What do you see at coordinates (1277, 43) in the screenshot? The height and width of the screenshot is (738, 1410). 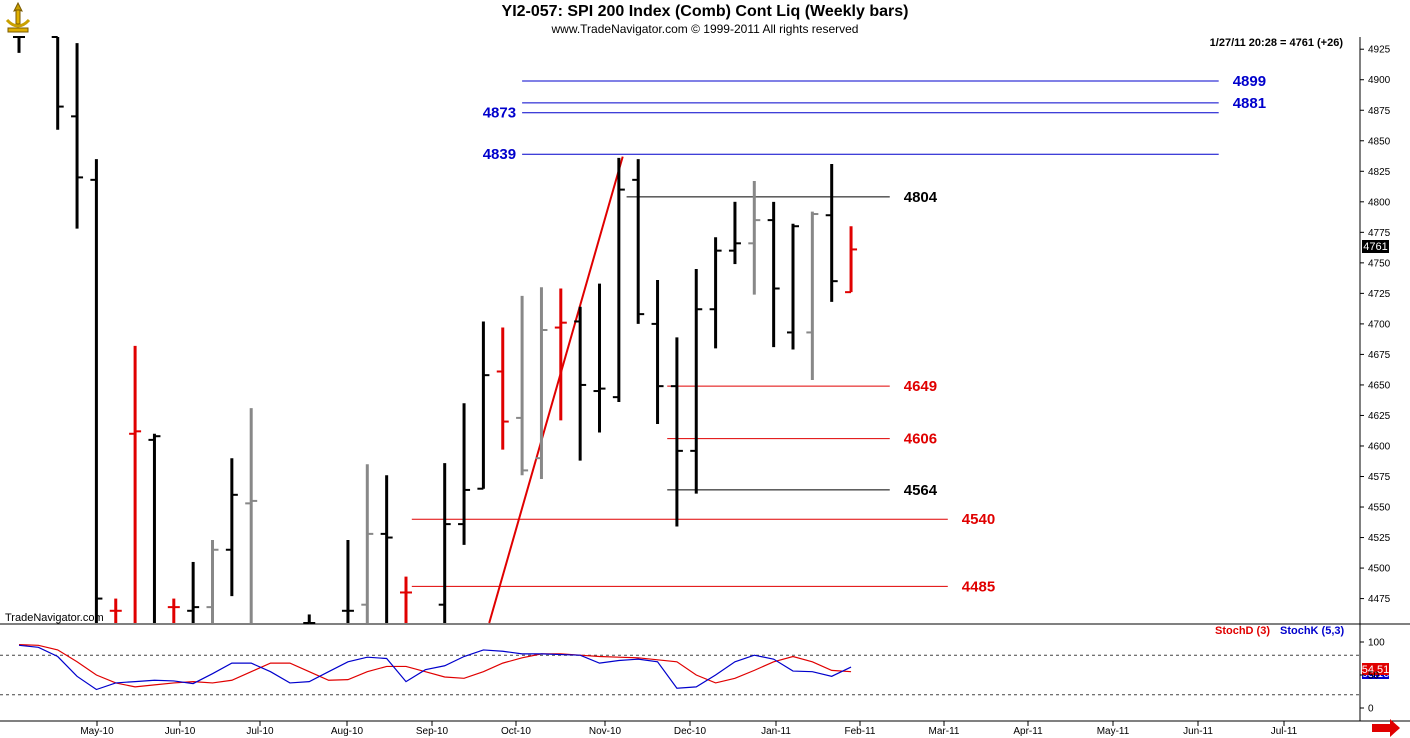 I see `info-readout: 1/27/11 20:28 = 4761 (+26)` at bounding box center [1277, 43].